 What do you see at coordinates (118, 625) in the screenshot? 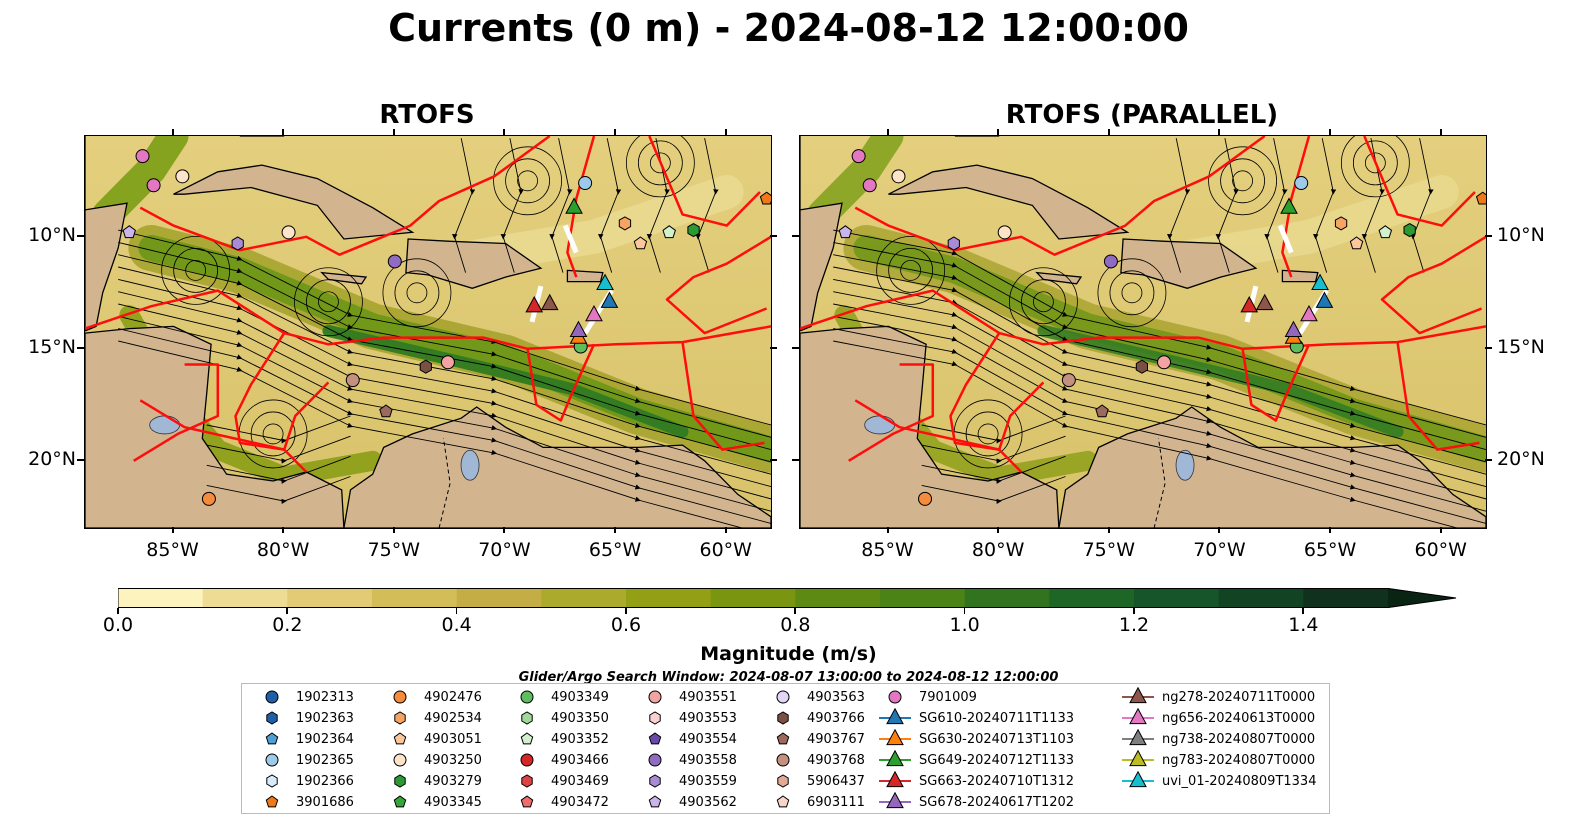
I see `colorbar-tick-label: 0.0` at bounding box center [118, 625].